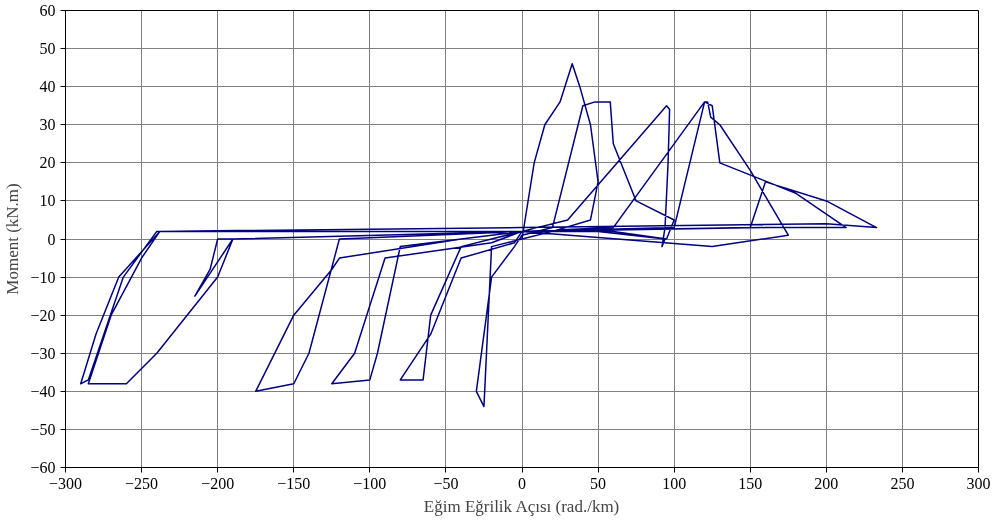 This screenshot has width=1003, height=522. I want to click on y-tick-label: 60, so click(47, 10).